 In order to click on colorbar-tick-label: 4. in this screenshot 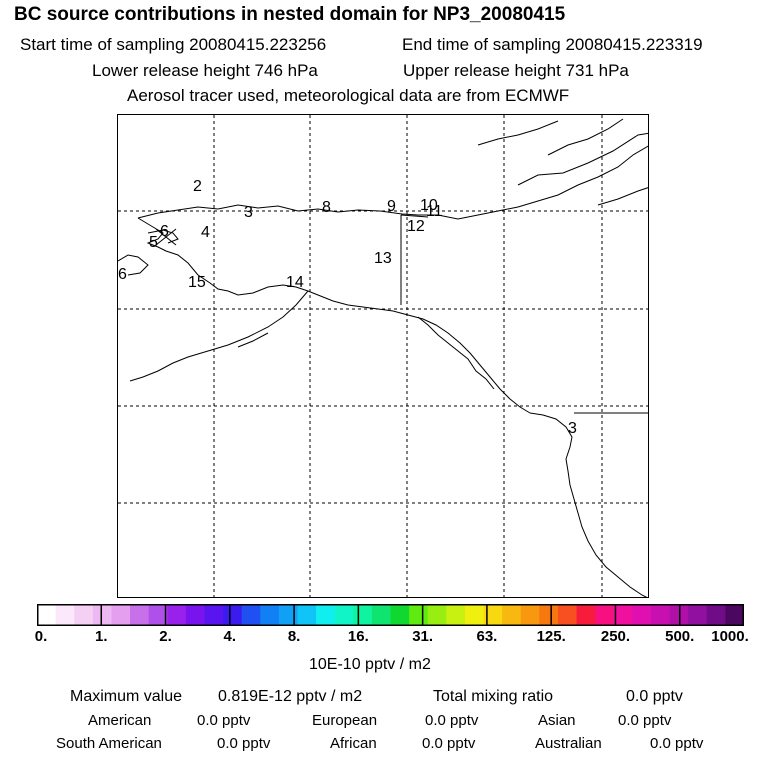, I will do `click(230, 636)`.